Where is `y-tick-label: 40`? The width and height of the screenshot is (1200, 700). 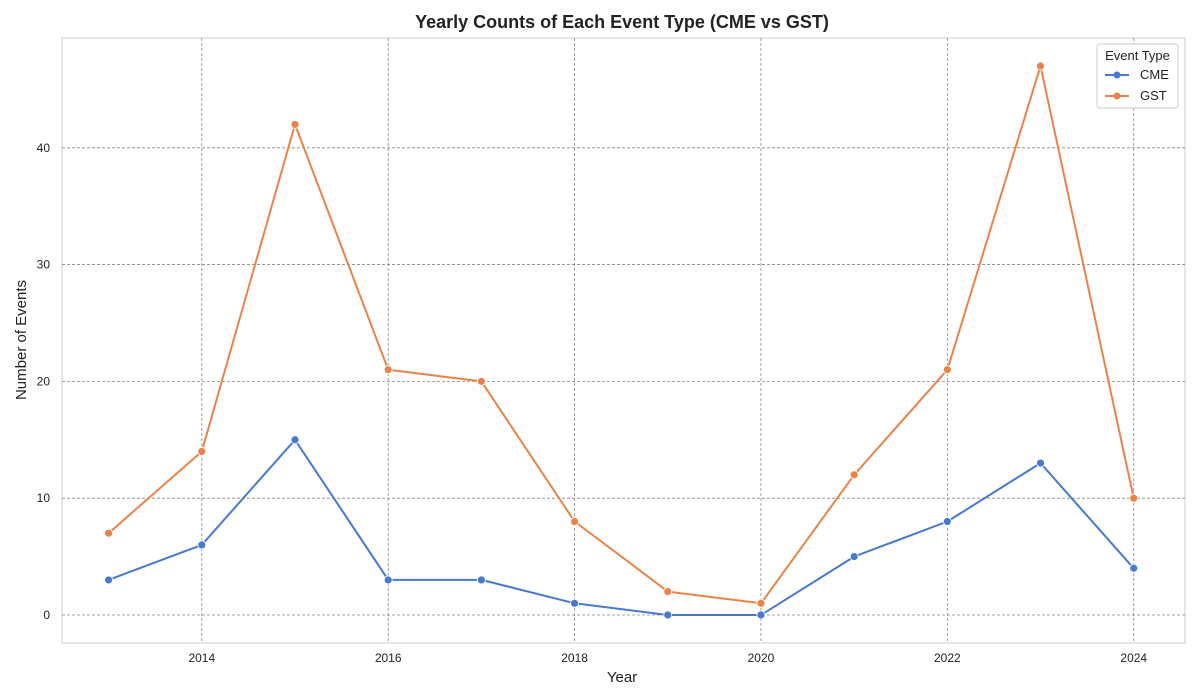 y-tick-label: 40 is located at coordinates (44, 148).